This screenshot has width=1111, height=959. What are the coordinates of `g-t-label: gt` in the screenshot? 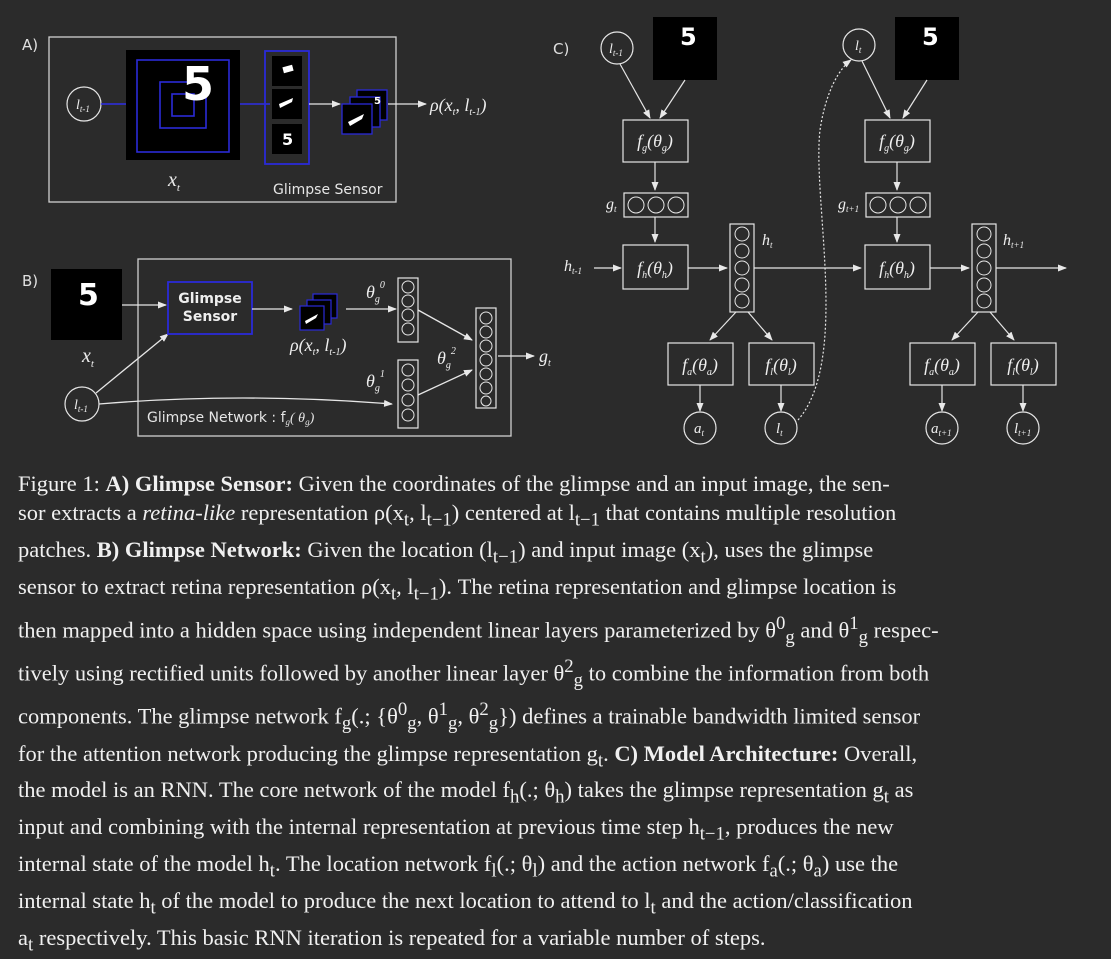 It's located at (611, 205).